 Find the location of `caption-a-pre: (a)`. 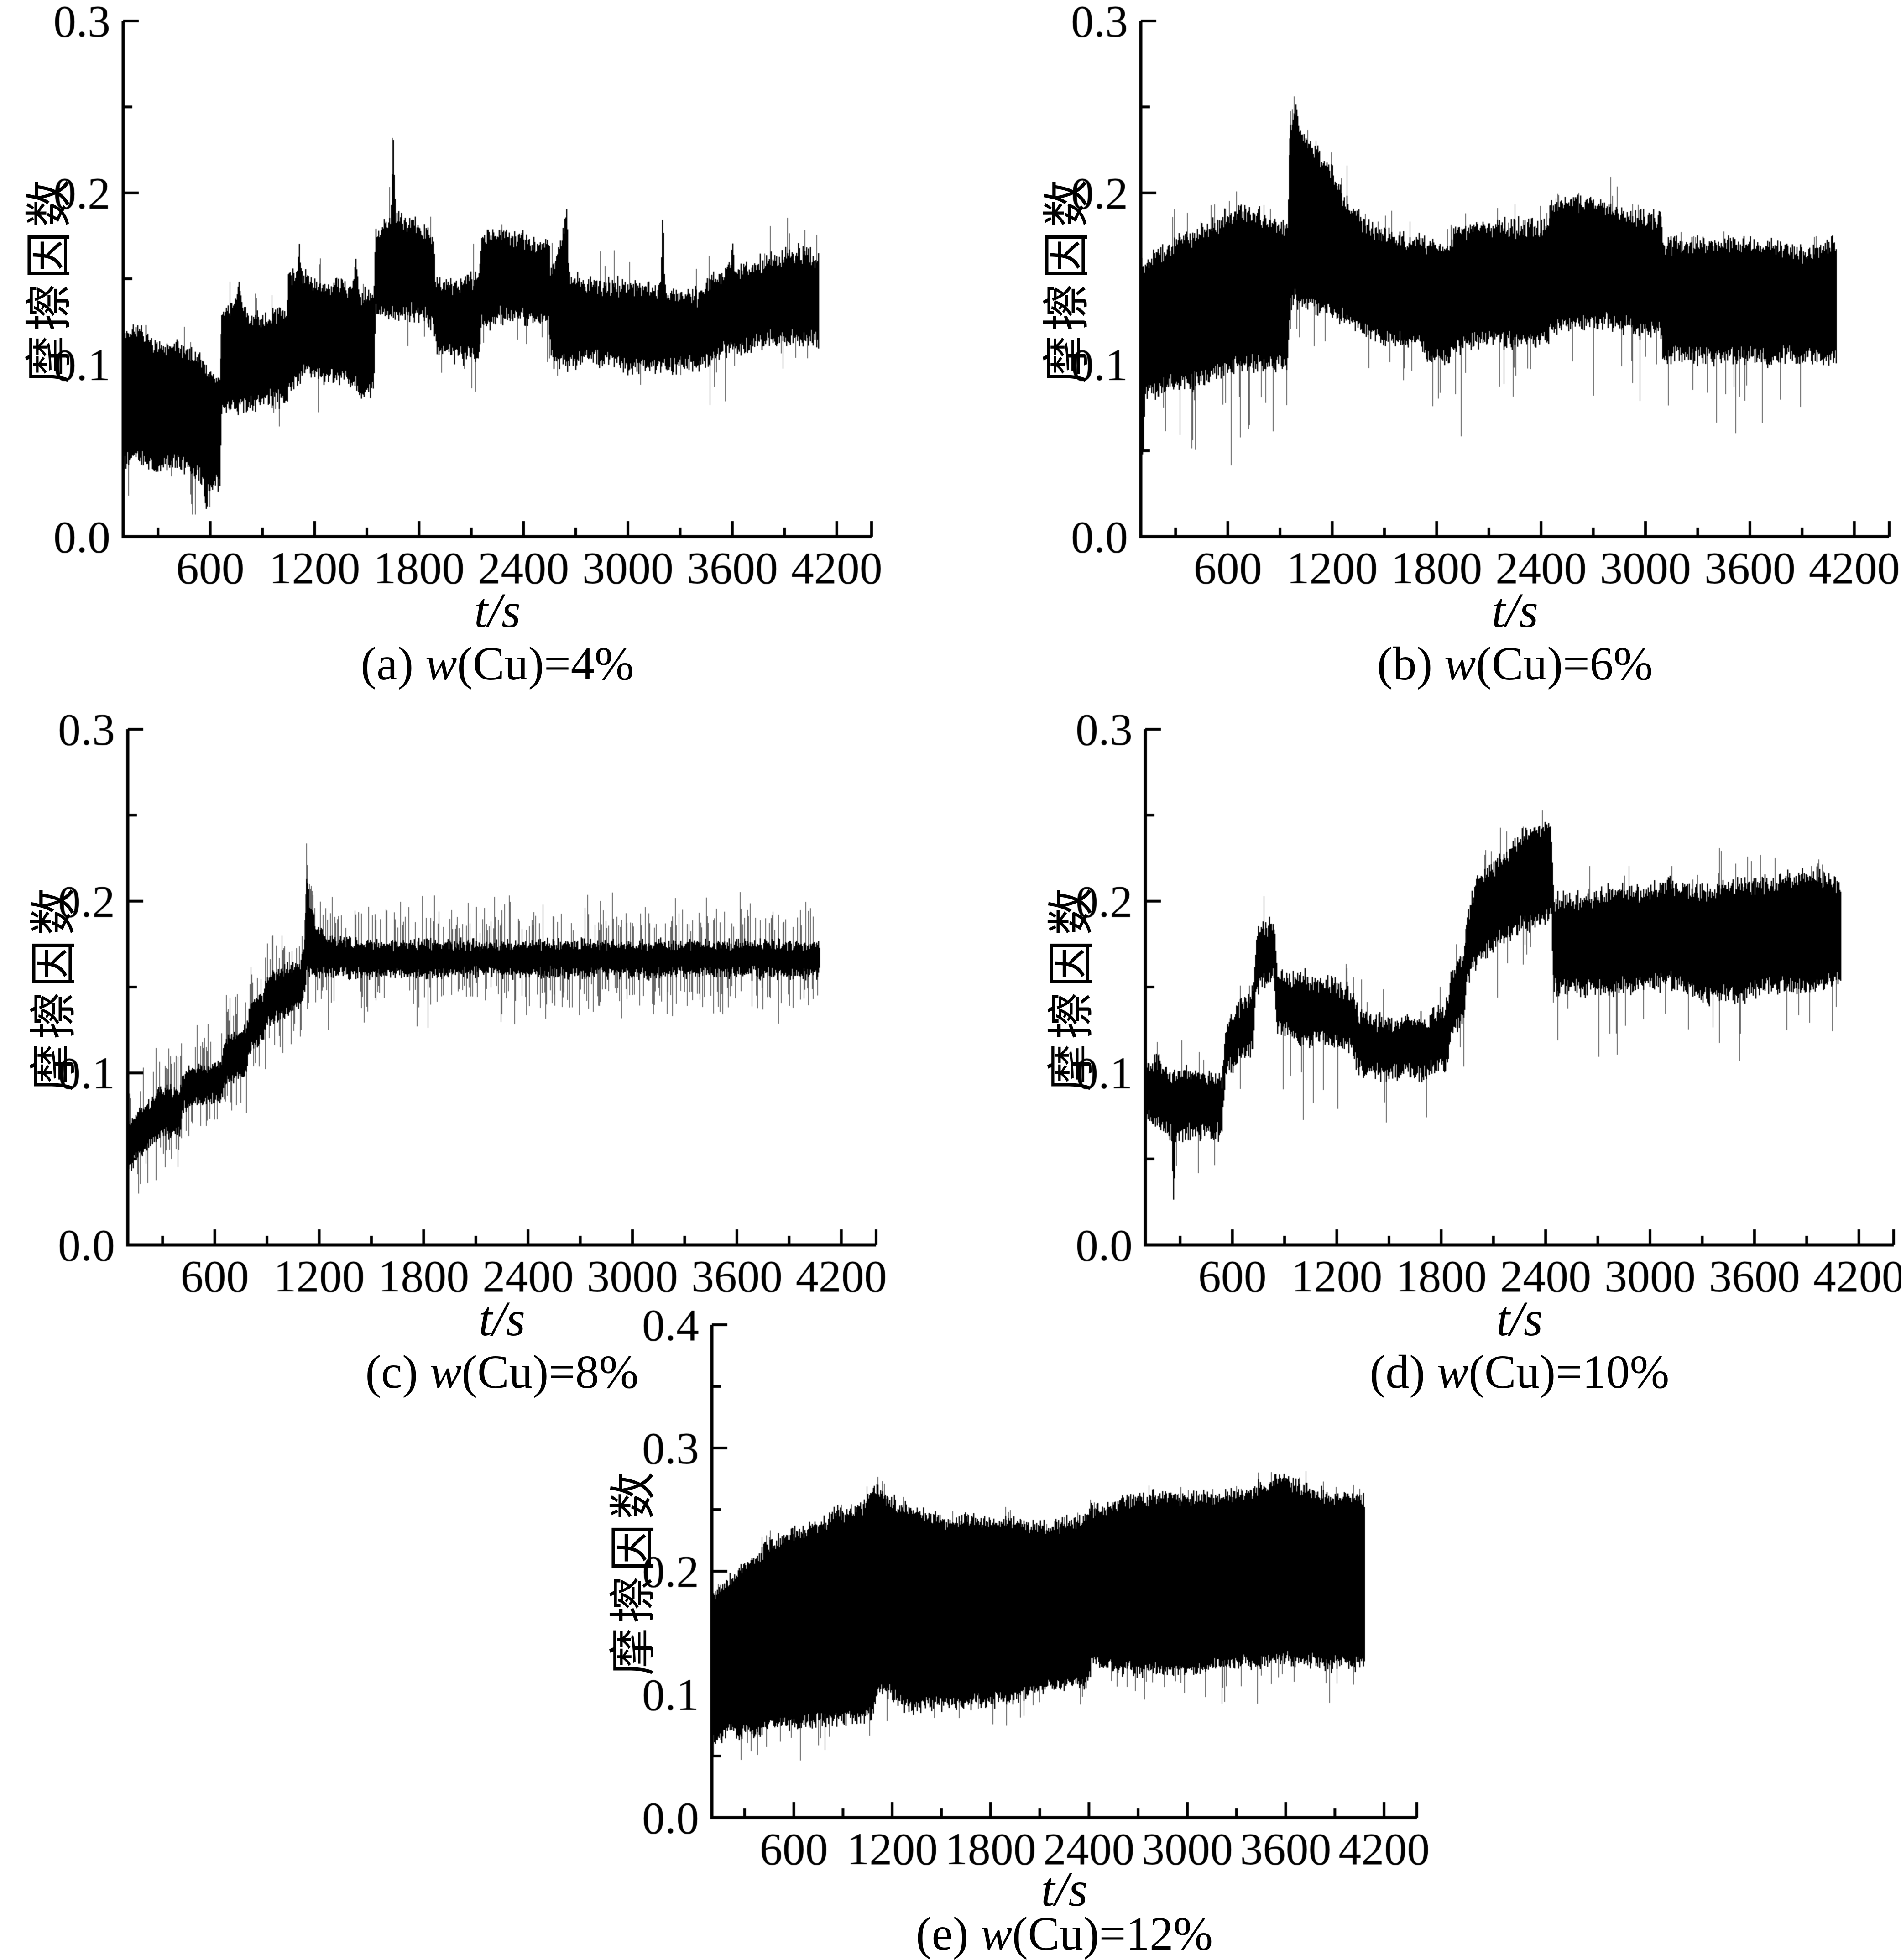

caption-a-pre: (a) is located at coordinates (393, 664).